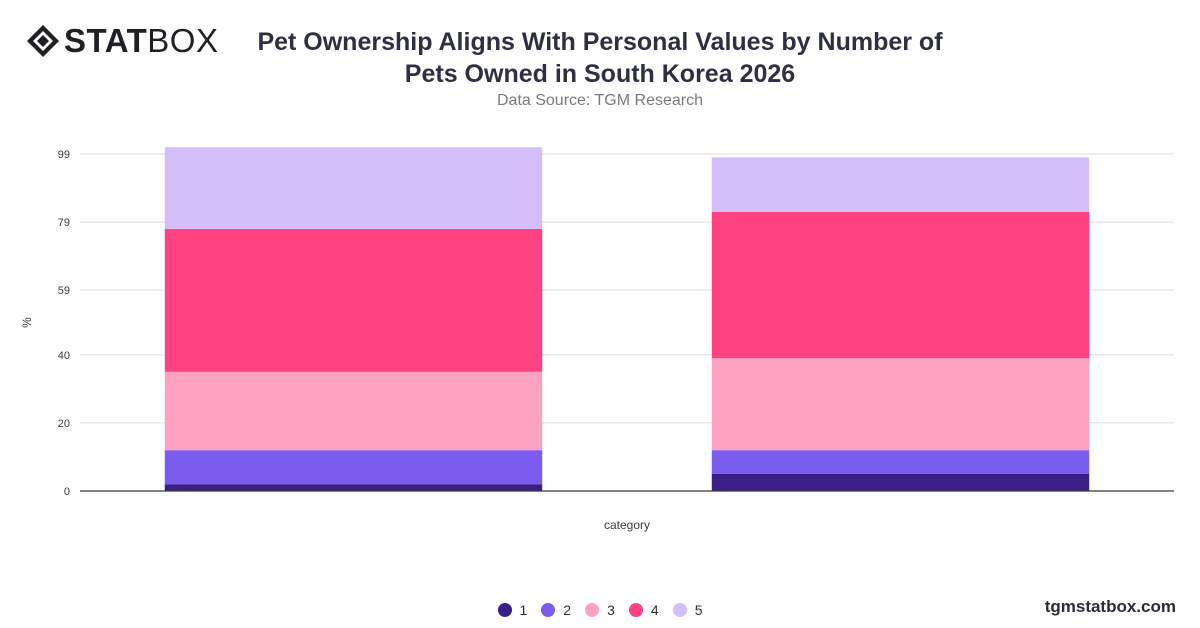 Image resolution: width=1200 pixels, height=628 pixels. I want to click on legend-label: 5, so click(698, 610).